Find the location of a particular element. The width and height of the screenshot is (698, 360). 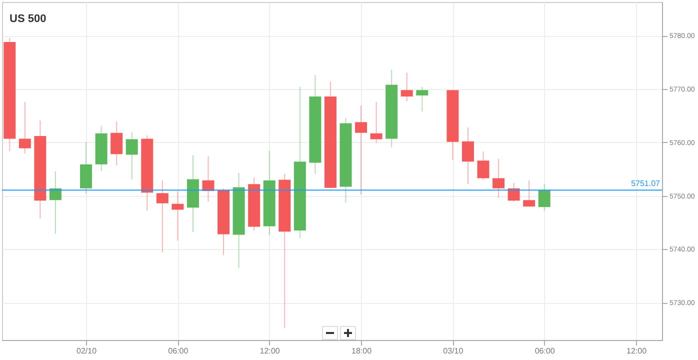

x-tick-label: 02/10 is located at coordinates (87, 351).